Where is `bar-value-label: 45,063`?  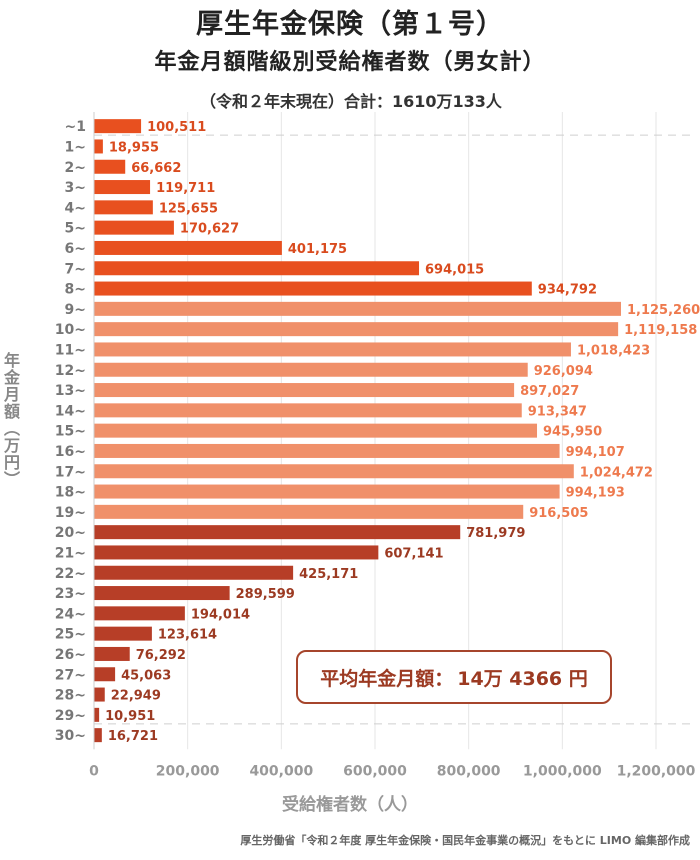
bar-value-label: 45,063 is located at coordinates (146, 675).